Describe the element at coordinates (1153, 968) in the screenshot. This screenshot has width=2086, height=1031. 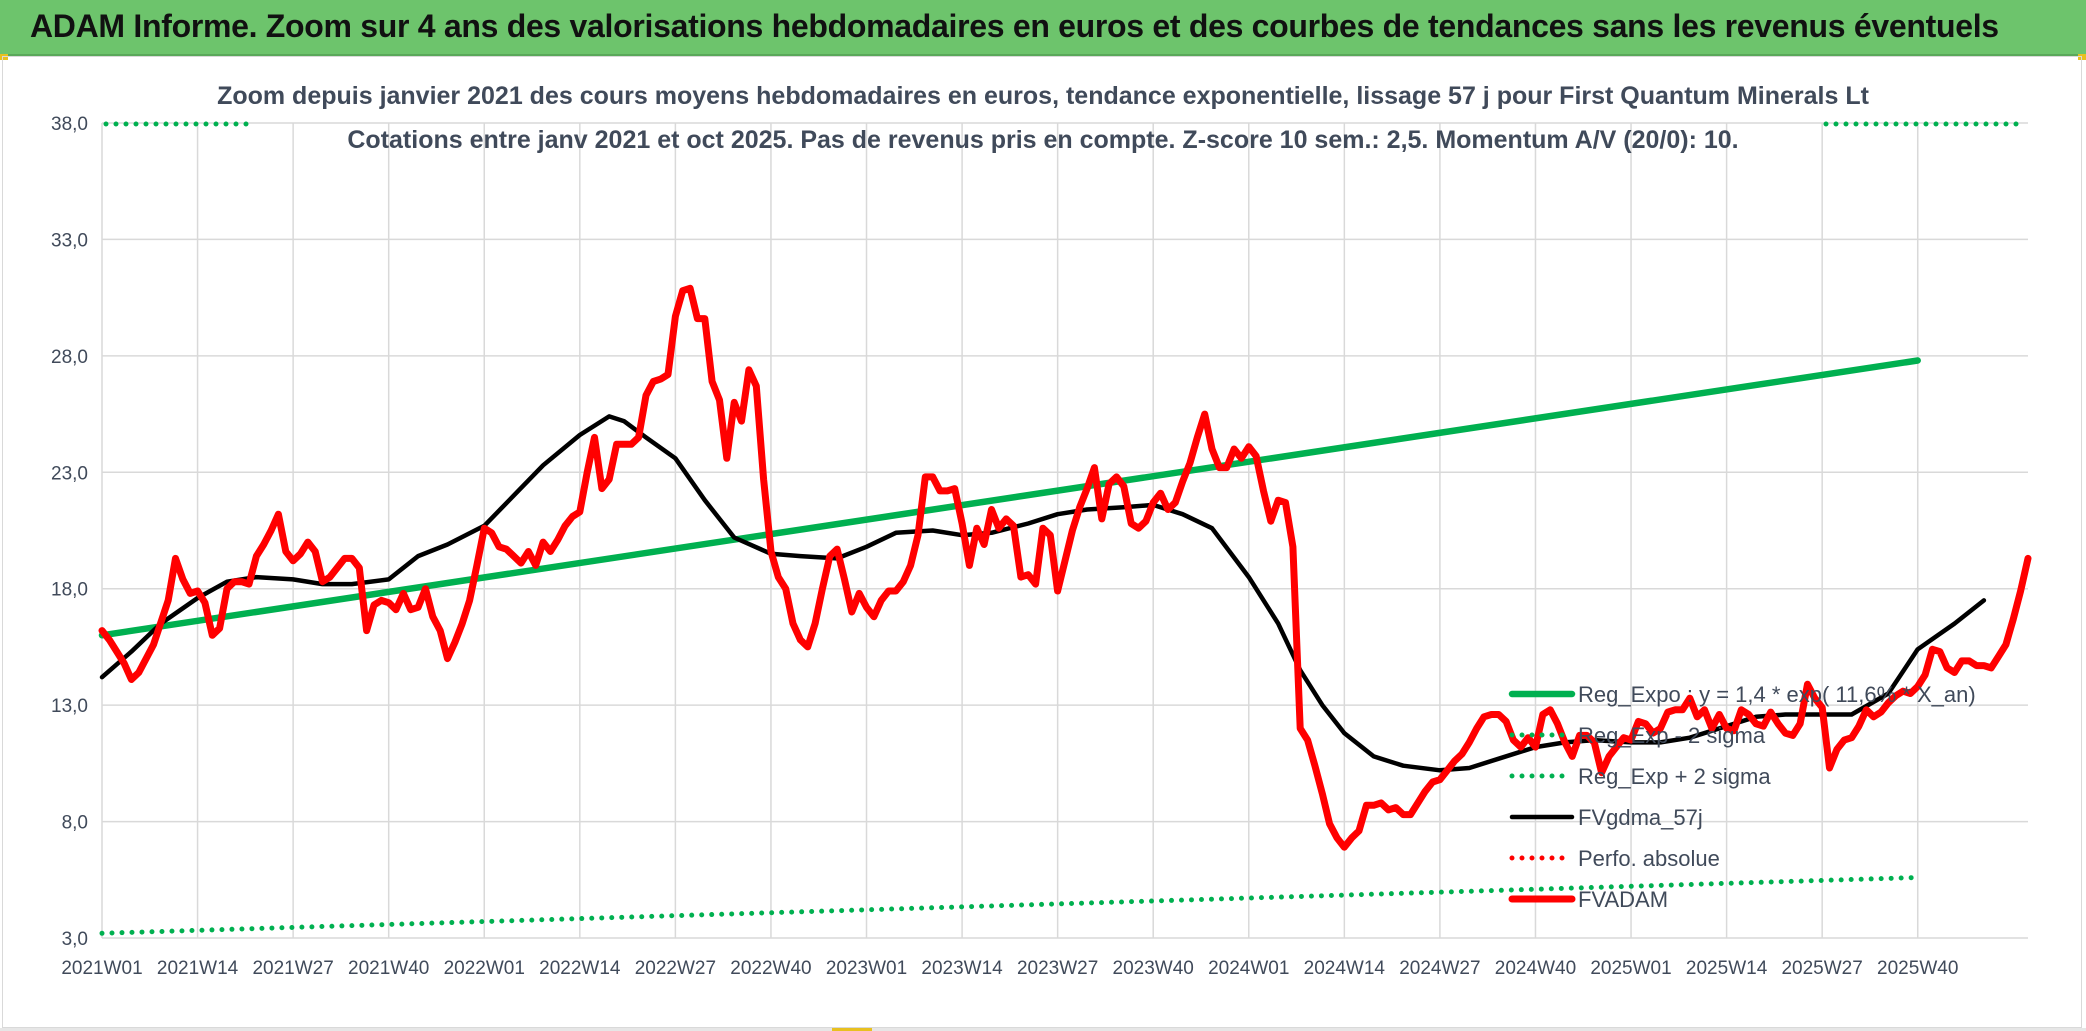
I see `x-tick-label: 2023W40` at that location.